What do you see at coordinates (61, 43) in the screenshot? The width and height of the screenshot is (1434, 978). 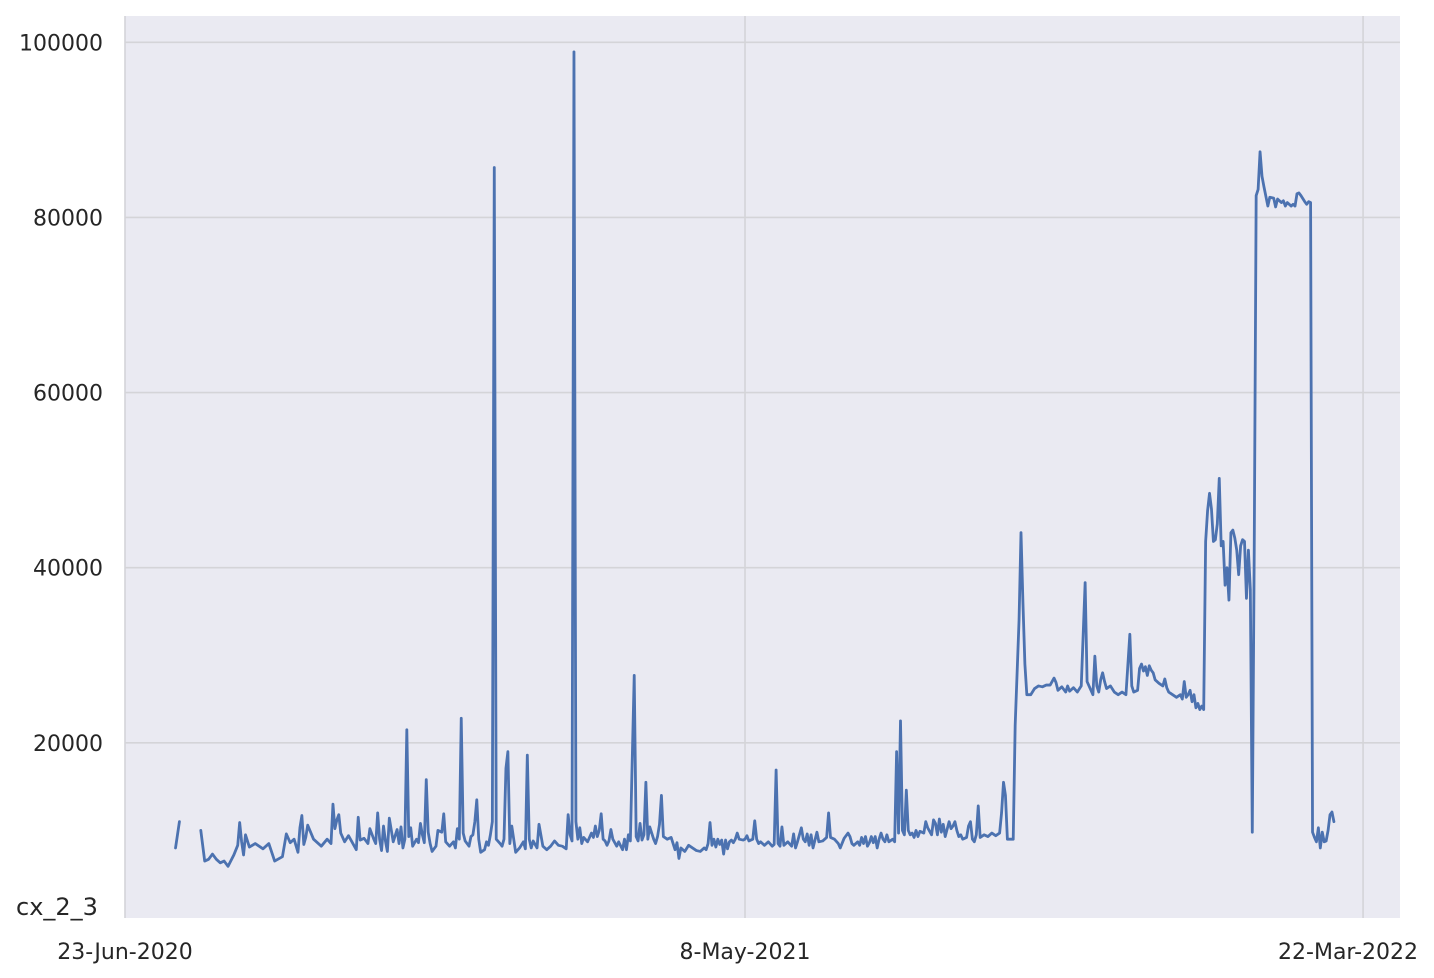 I see `y-tick-label: 100000` at bounding box center [61, 43].